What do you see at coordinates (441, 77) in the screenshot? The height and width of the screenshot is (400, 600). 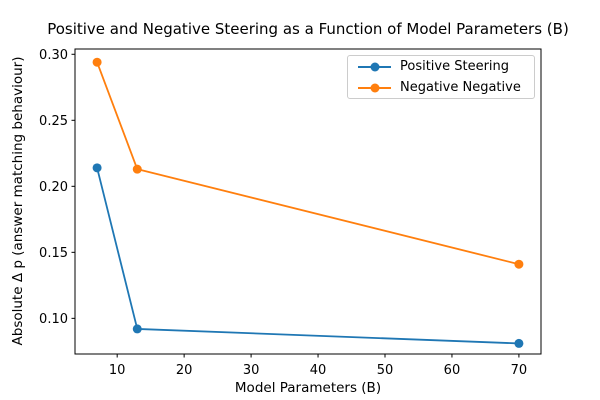 I see `legend: Positive Steering Negative Negative` at bounding box center [441, 77].